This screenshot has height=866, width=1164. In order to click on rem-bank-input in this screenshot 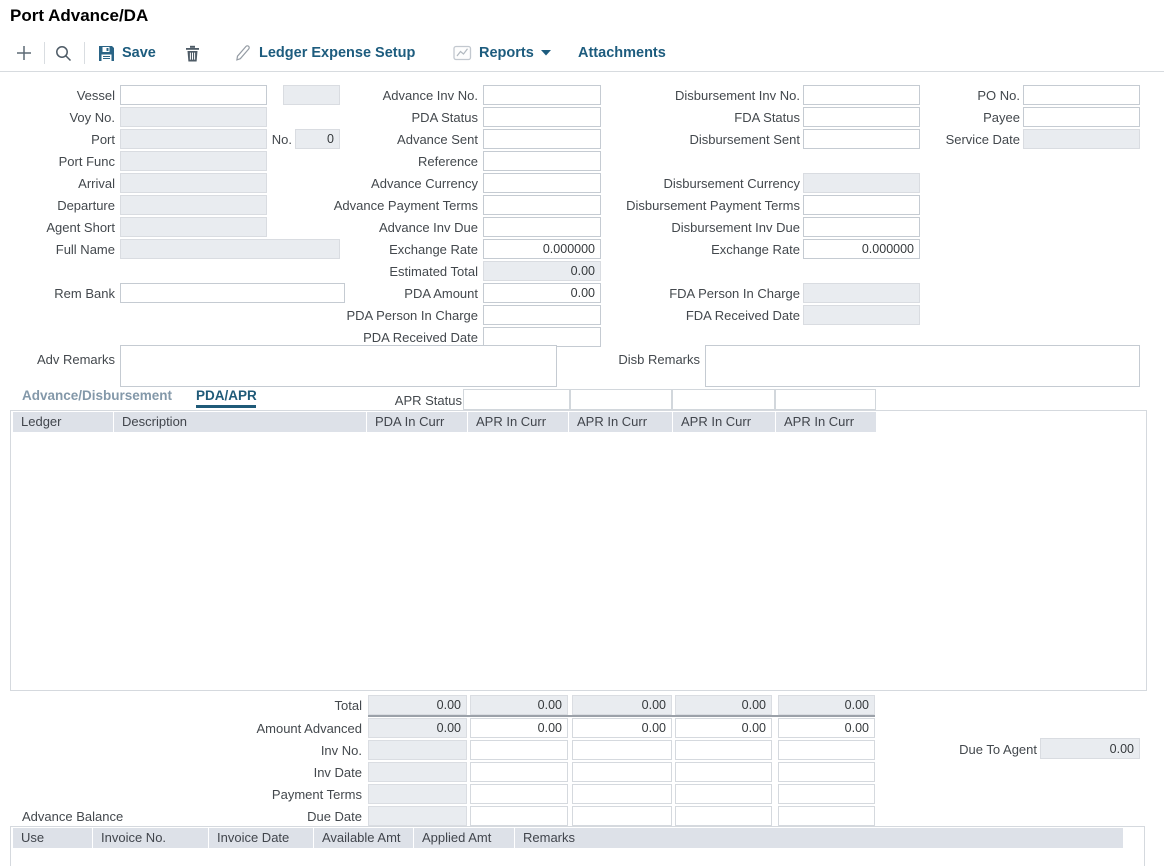, I will do `click(232, 293)`.